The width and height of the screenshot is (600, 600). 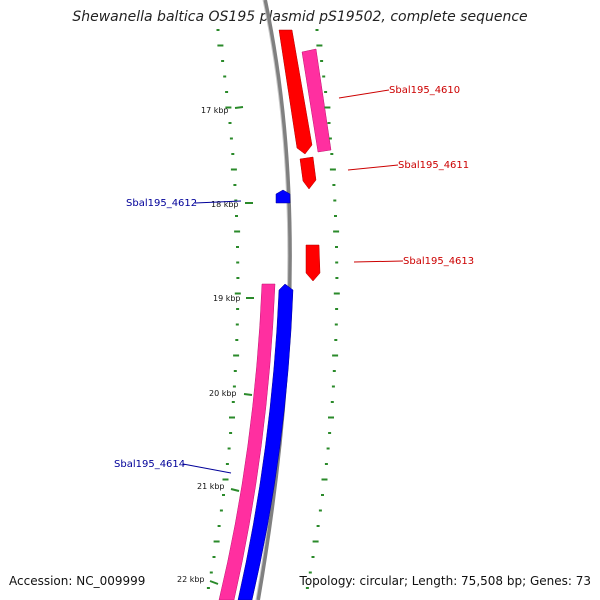 I want to click on gene-label-4613: Sbal195_4613, so click(x=438, y=261).